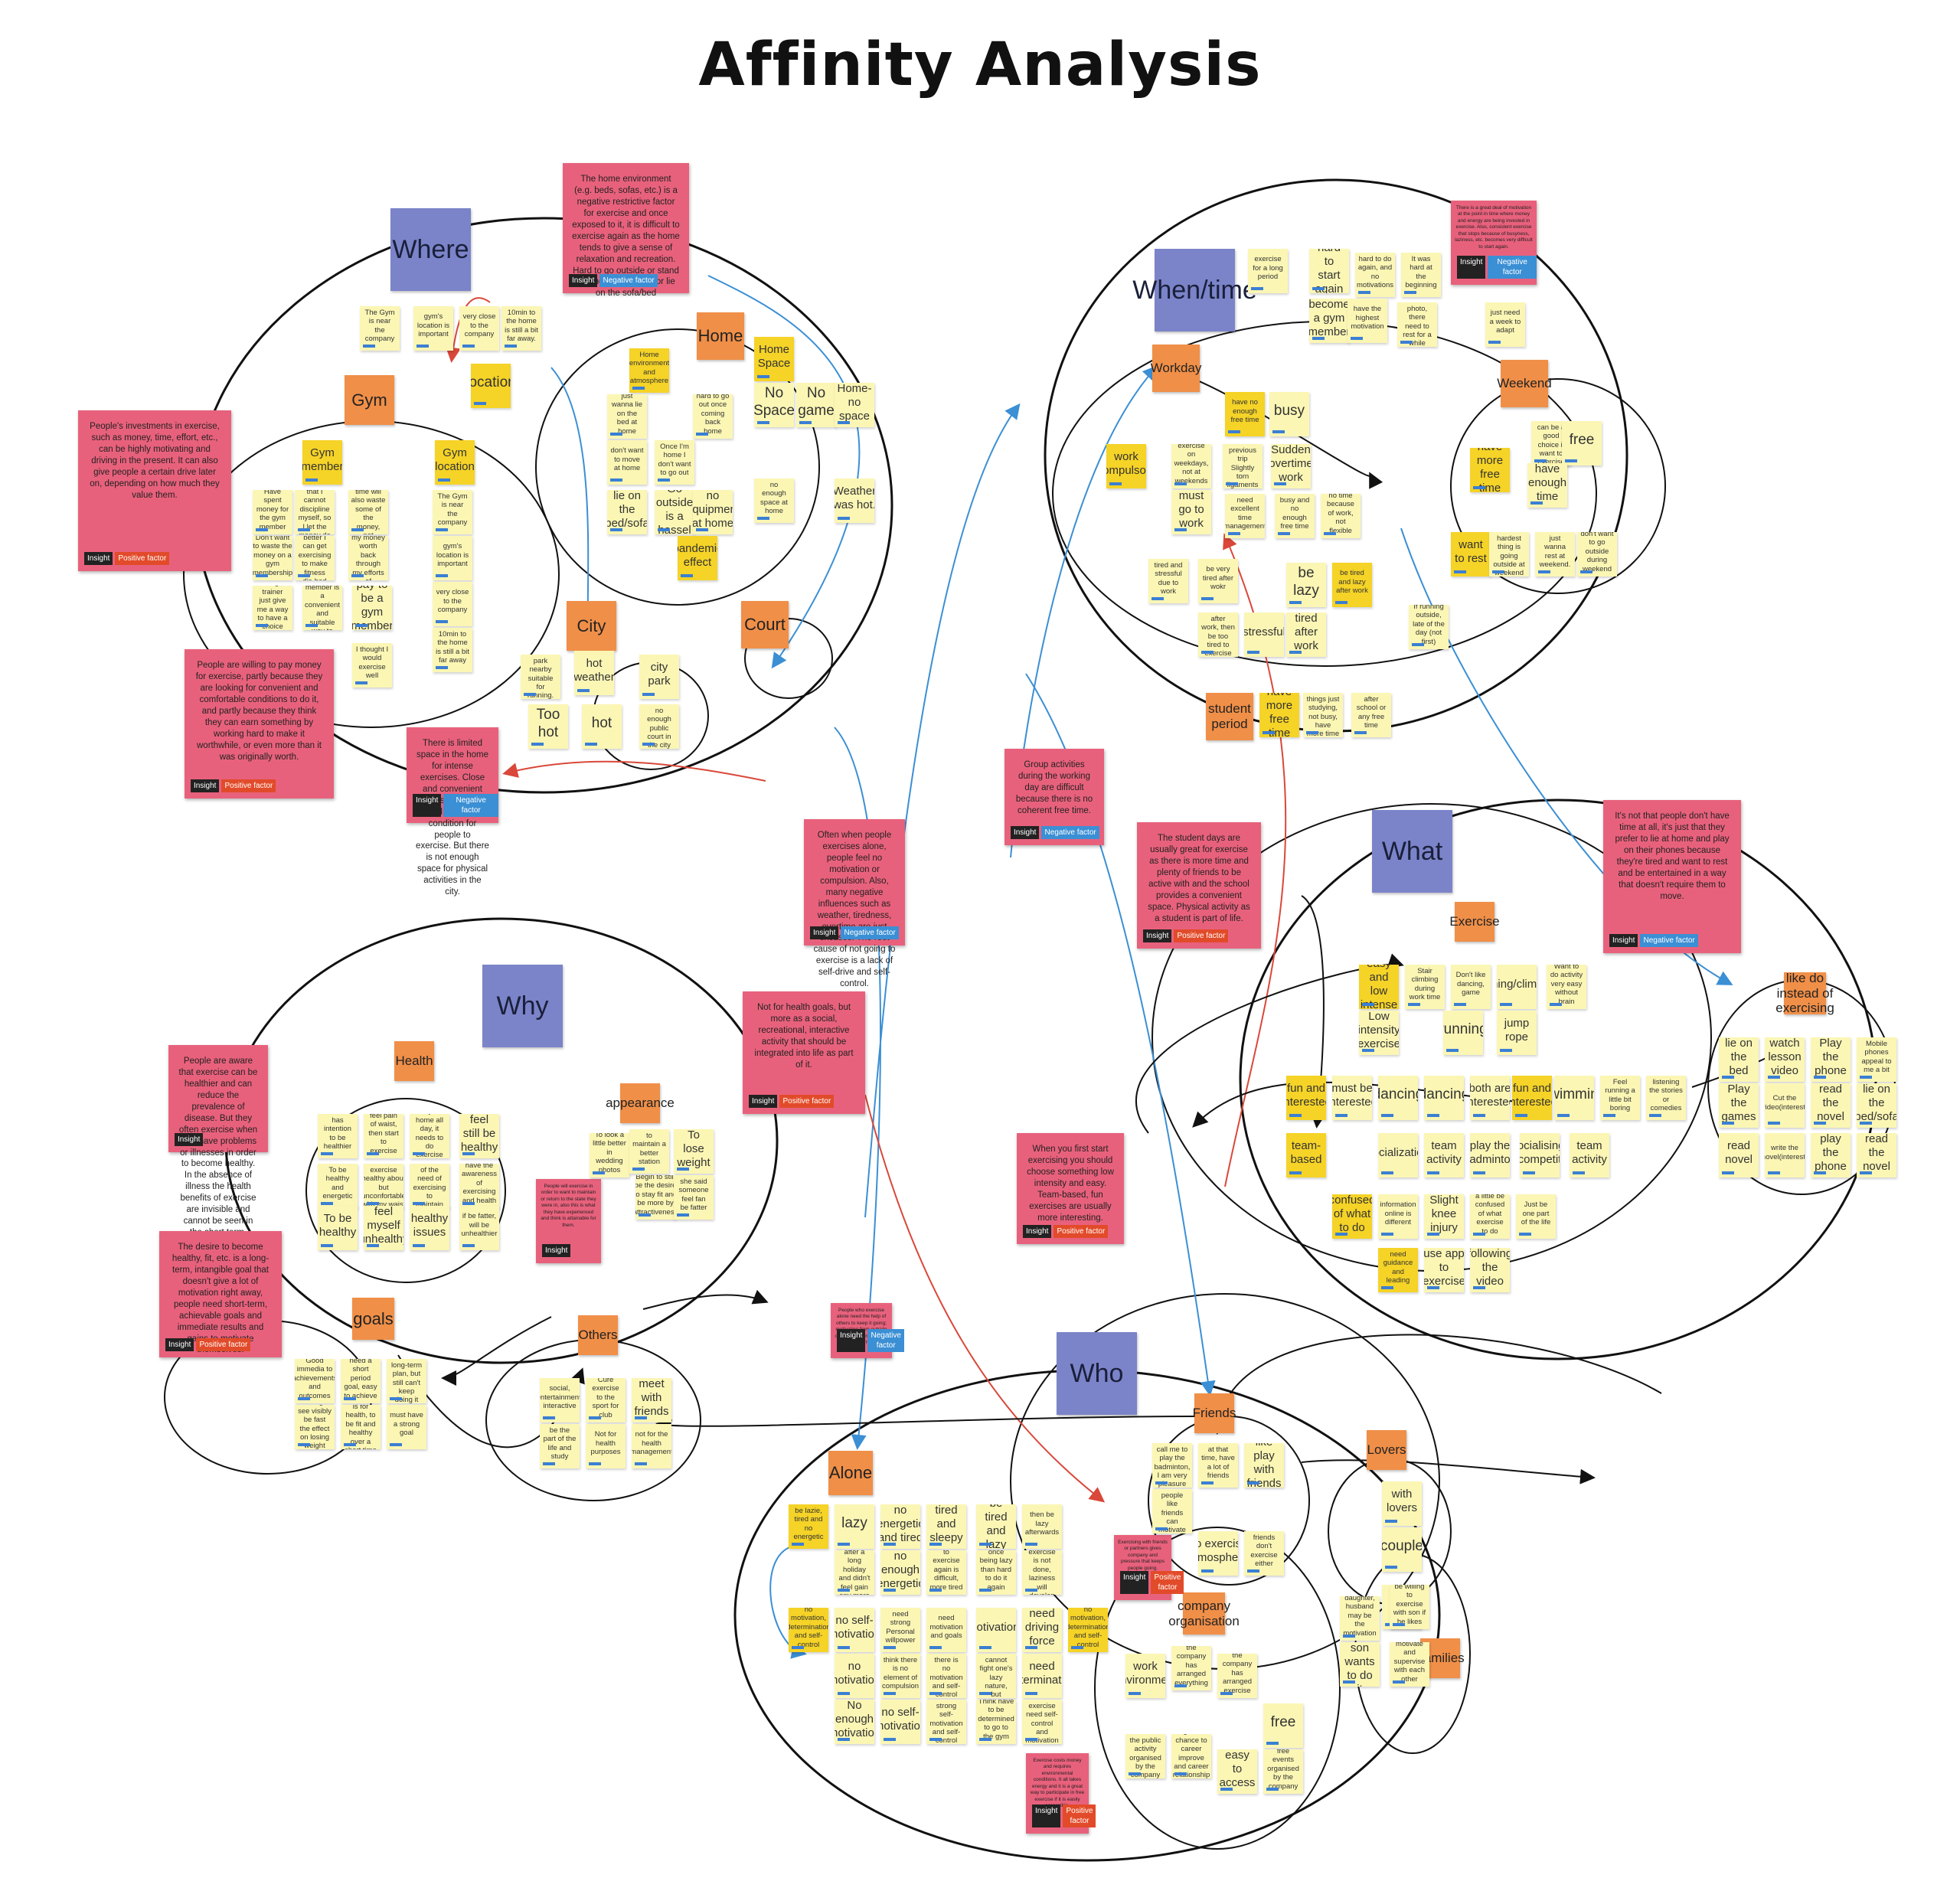 This screenshot has height=1878, width=1960. Describe the element at coordinates (1444, 1216) in the screenshot. I see `what-note: Slight knee injury` at that location.